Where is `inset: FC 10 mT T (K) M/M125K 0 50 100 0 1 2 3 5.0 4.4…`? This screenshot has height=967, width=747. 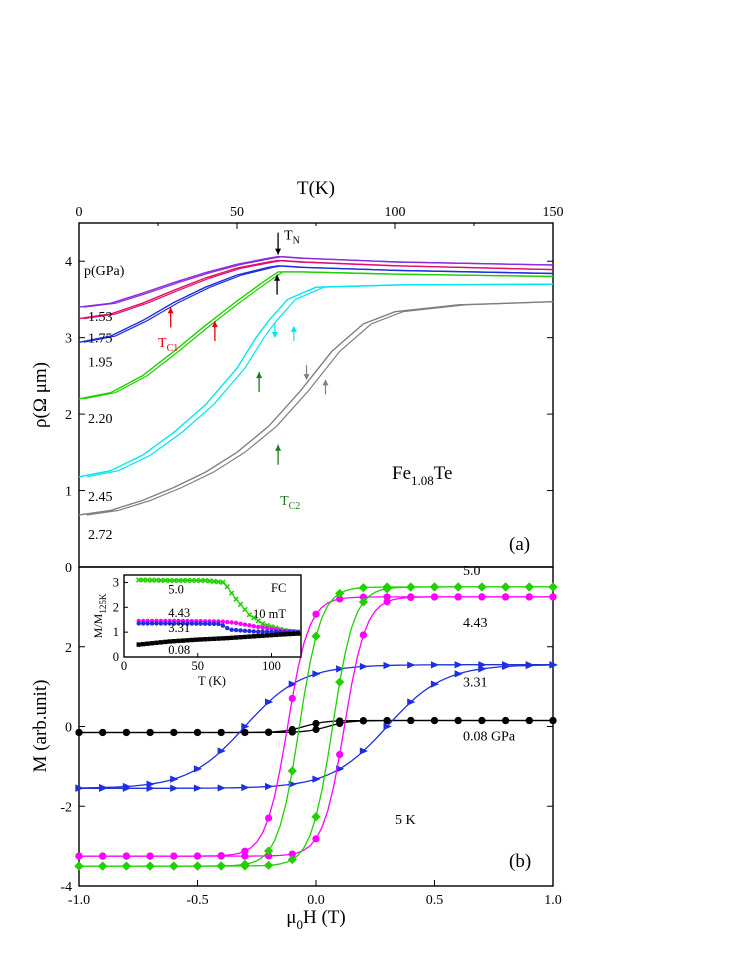 inset: FC 10 mT T (K) M/M125K 0 50 100 0 1 2 3 5.0 4.4… is located at coordinates (196, 631).